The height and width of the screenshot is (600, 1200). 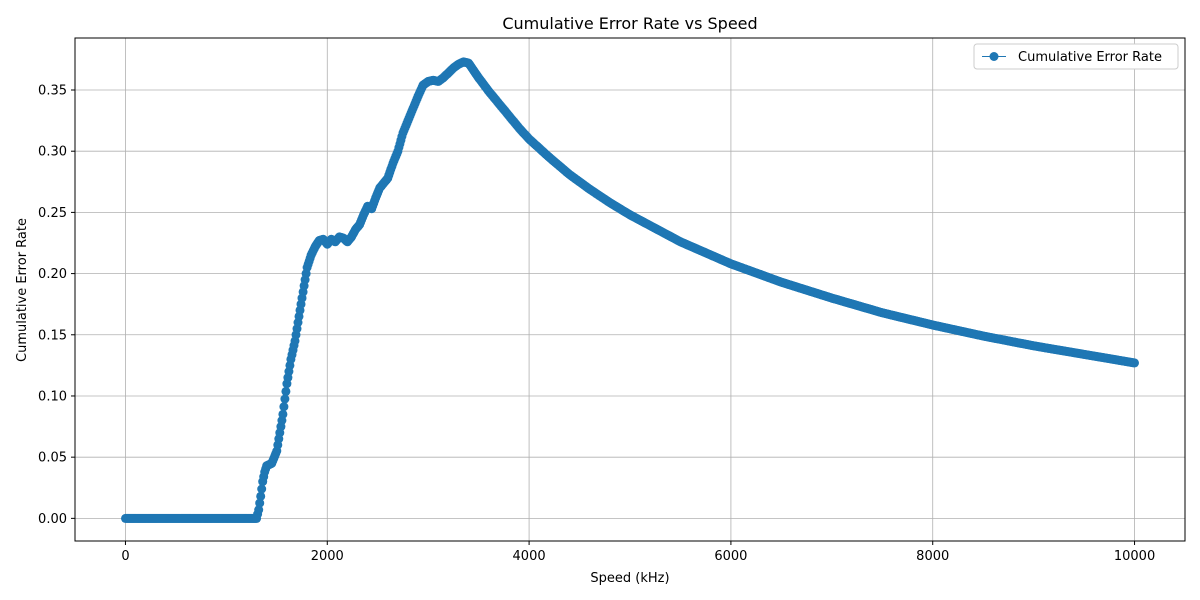 What do you see at coordinates (52, 396) in the screenshot?
I see `y-tick-label: 0.10` at bounding box center [52, 396].